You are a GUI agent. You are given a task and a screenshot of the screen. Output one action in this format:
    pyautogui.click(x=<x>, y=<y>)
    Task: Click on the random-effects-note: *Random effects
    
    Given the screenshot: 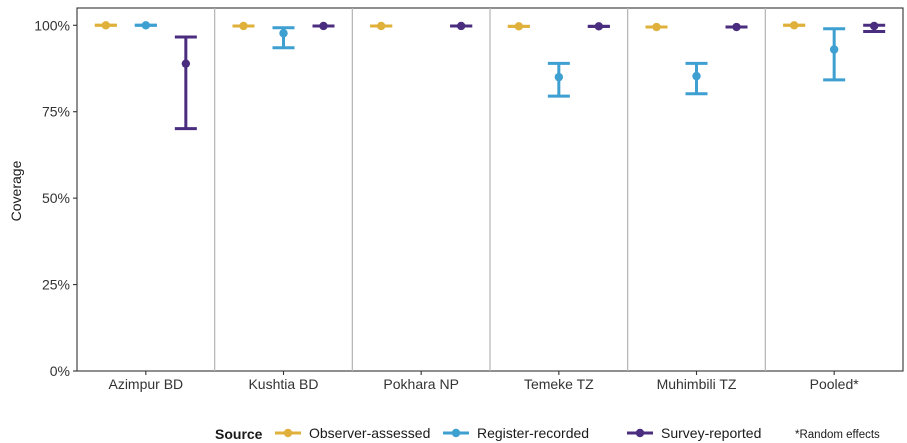 What is the action you would take?
    pyautogui.click(x=837, y=435)
    